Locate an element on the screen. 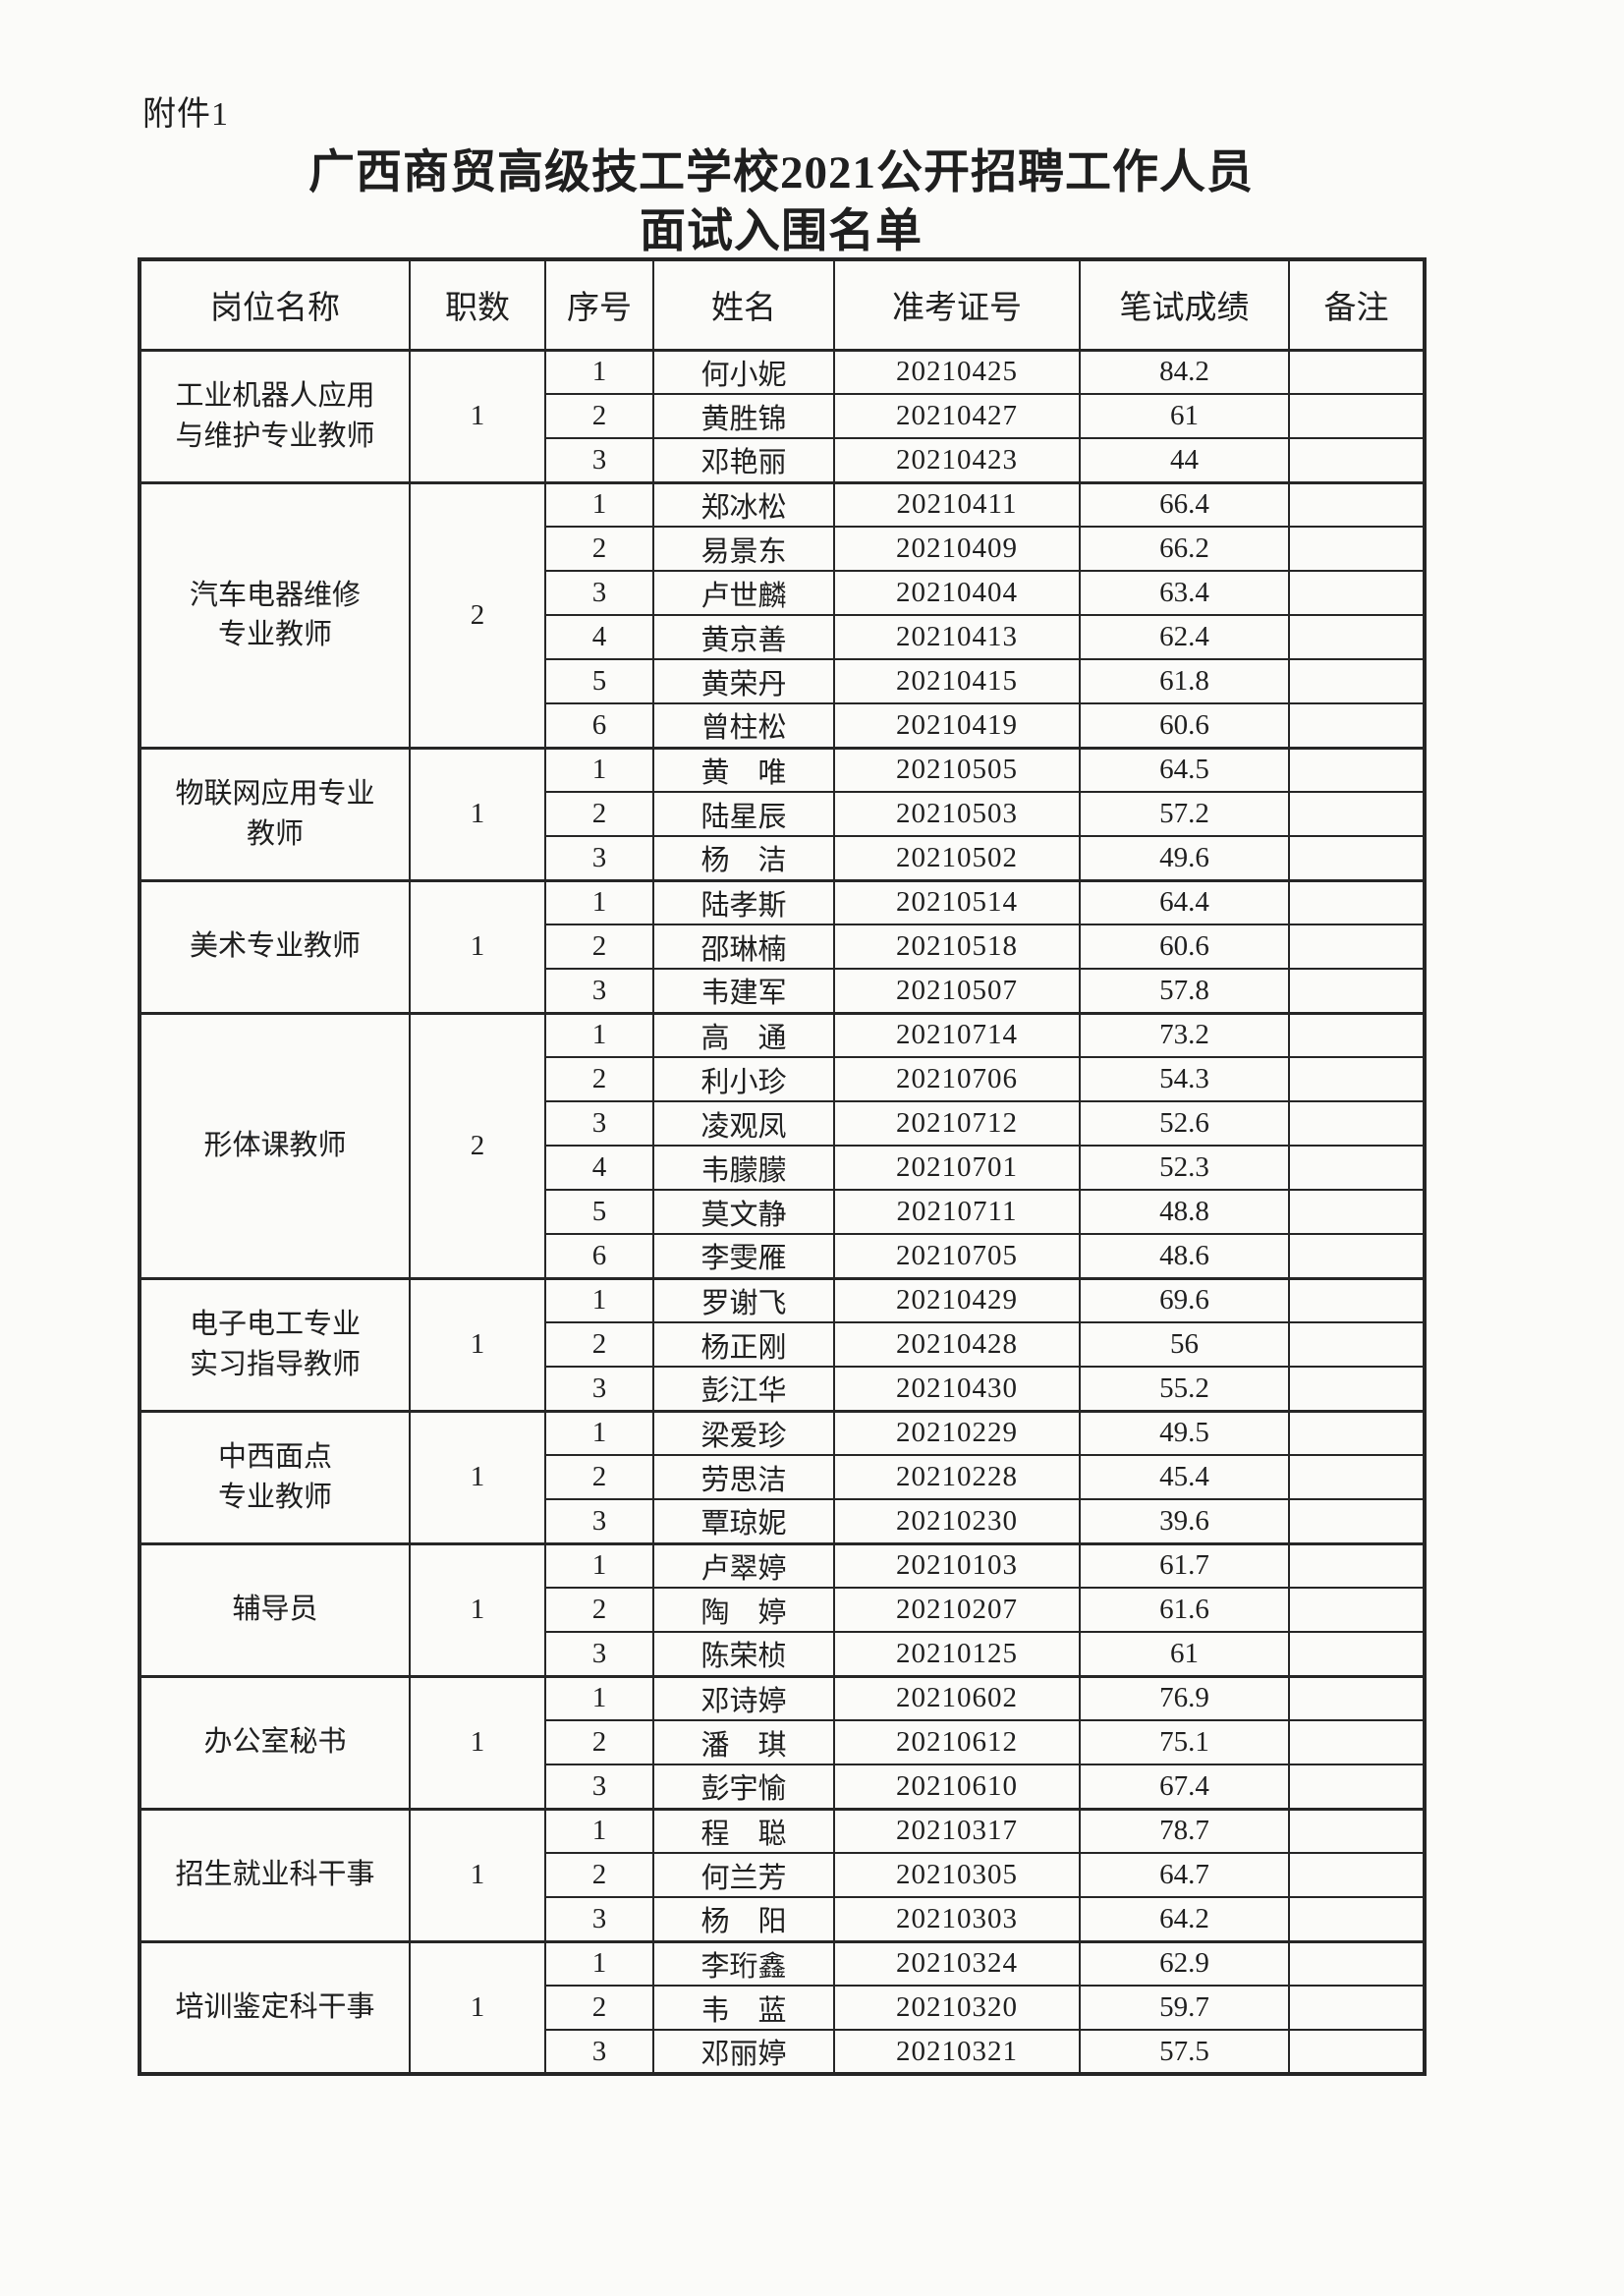 The height and width of the screenshot is (2296, 1624). ticket-cell: 20210706 is located at coordinates (957, 1079).